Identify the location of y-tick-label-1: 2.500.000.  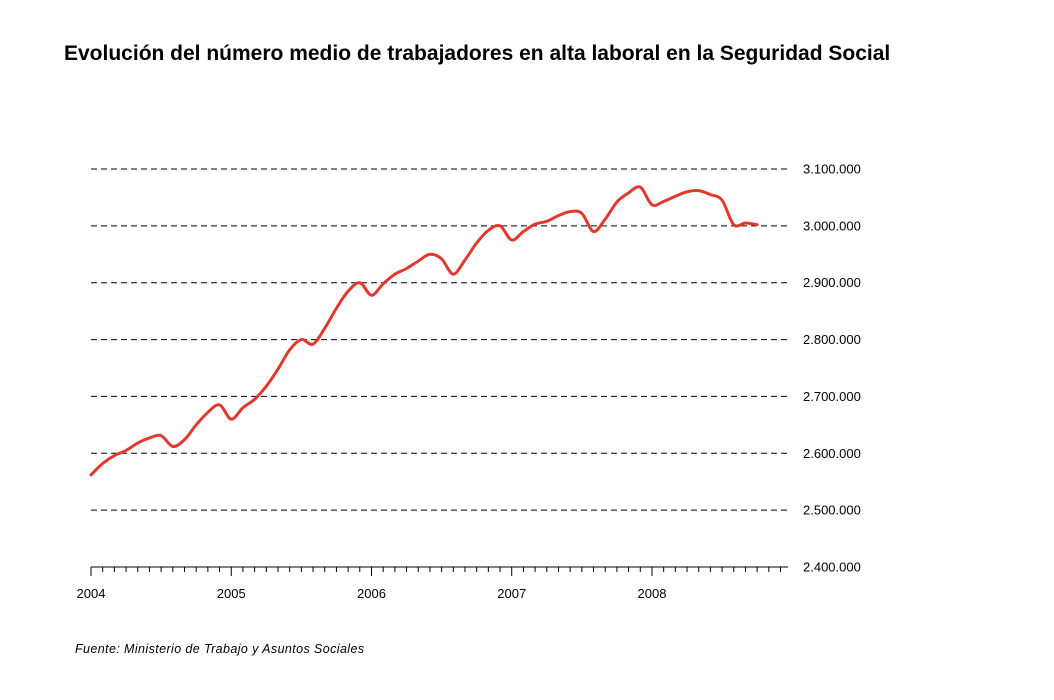
(832, 510).